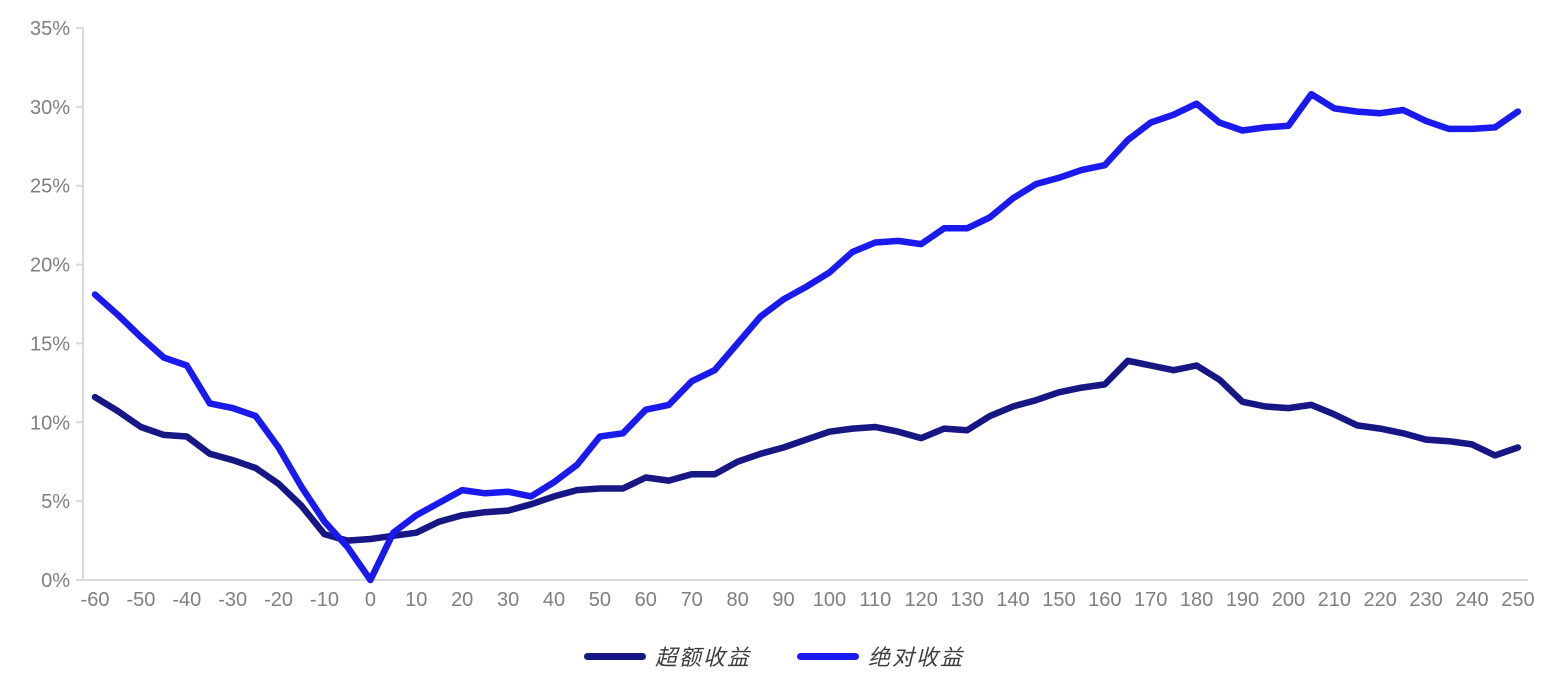  What do you see at coordinates (966, 600) in the screenshot?
I see `x-tick-label: 130` at bounding box center [966, 600].